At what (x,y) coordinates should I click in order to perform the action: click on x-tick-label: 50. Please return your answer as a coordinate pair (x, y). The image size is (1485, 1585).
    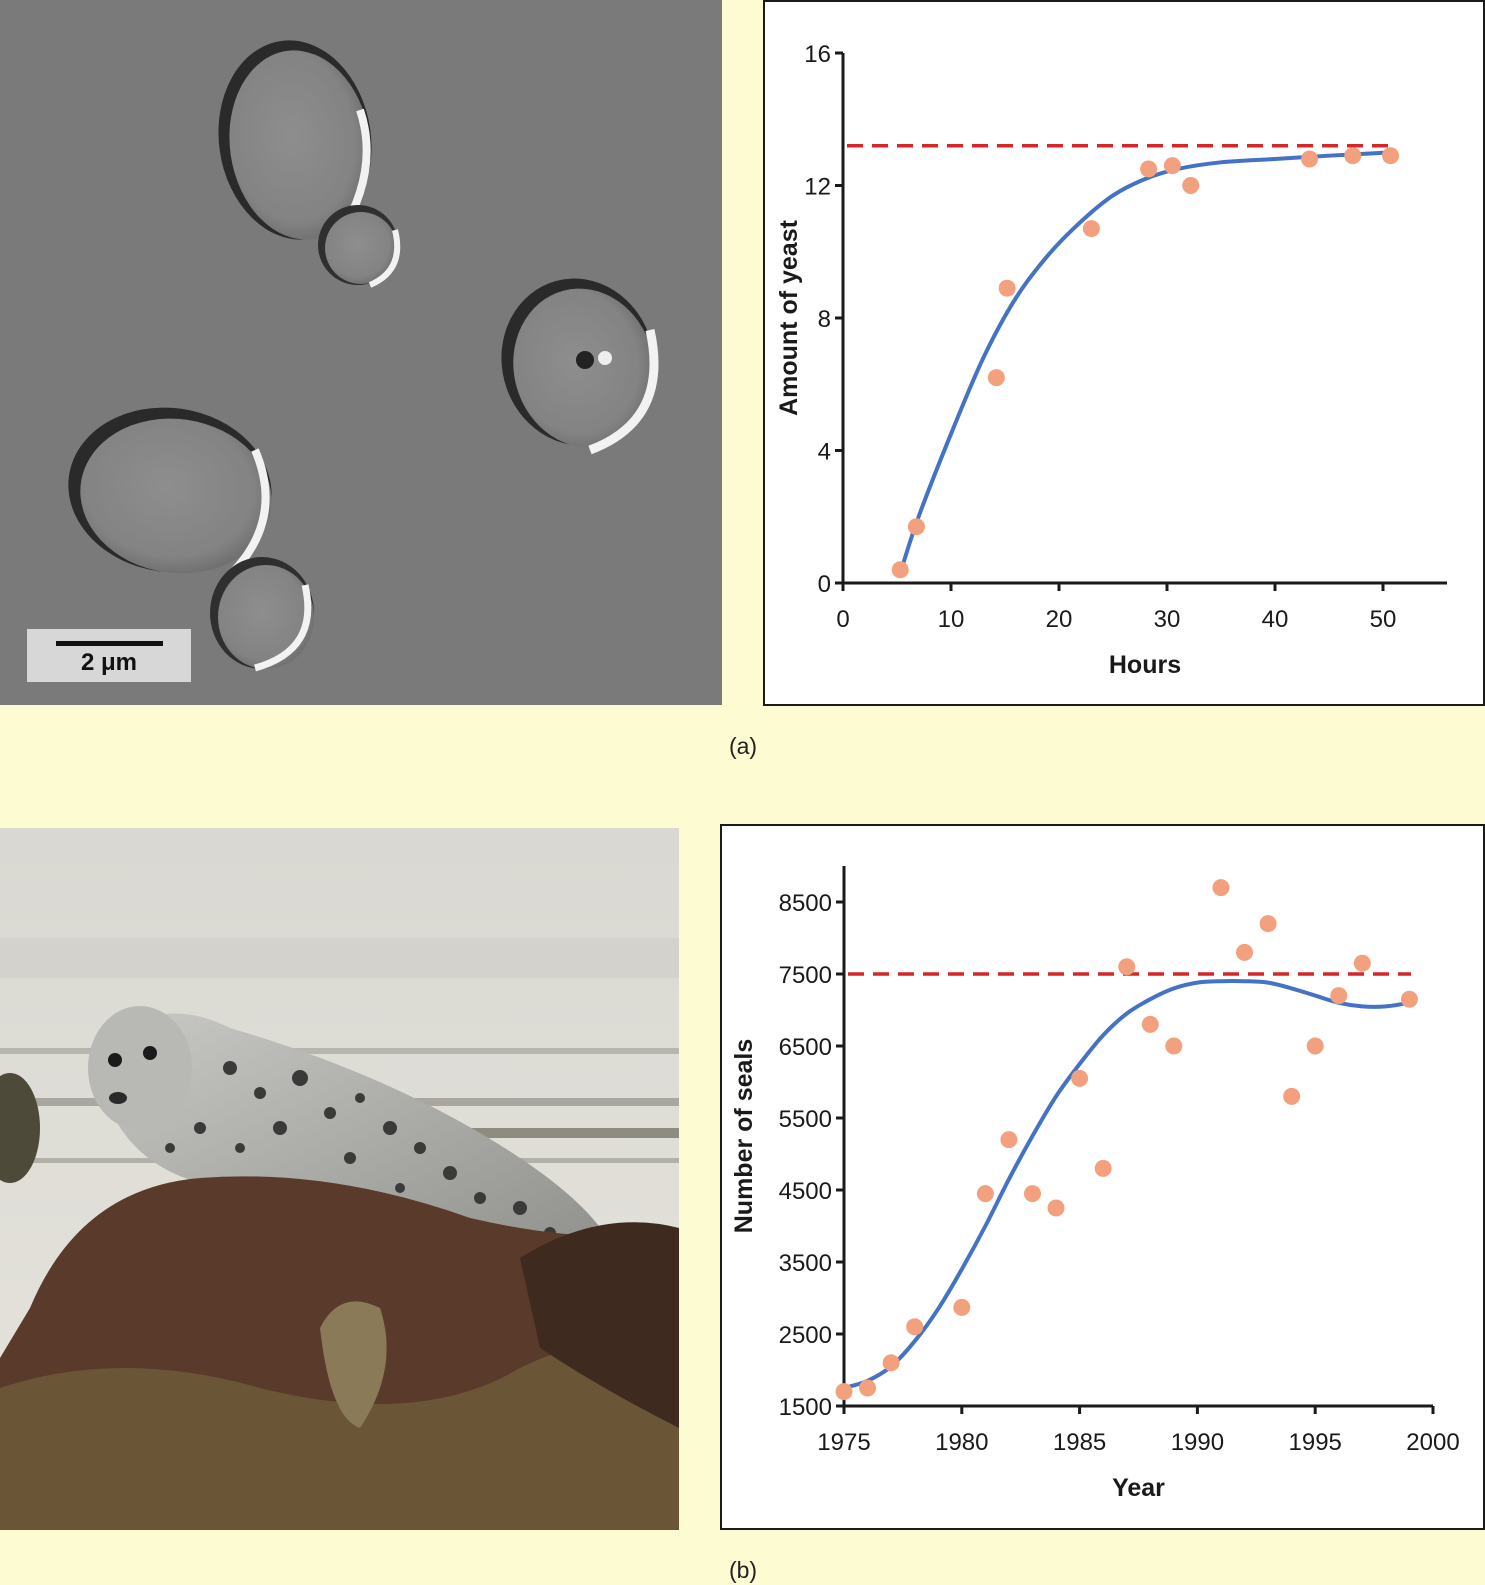
    Looking at the image, I should click on (1383, 619).